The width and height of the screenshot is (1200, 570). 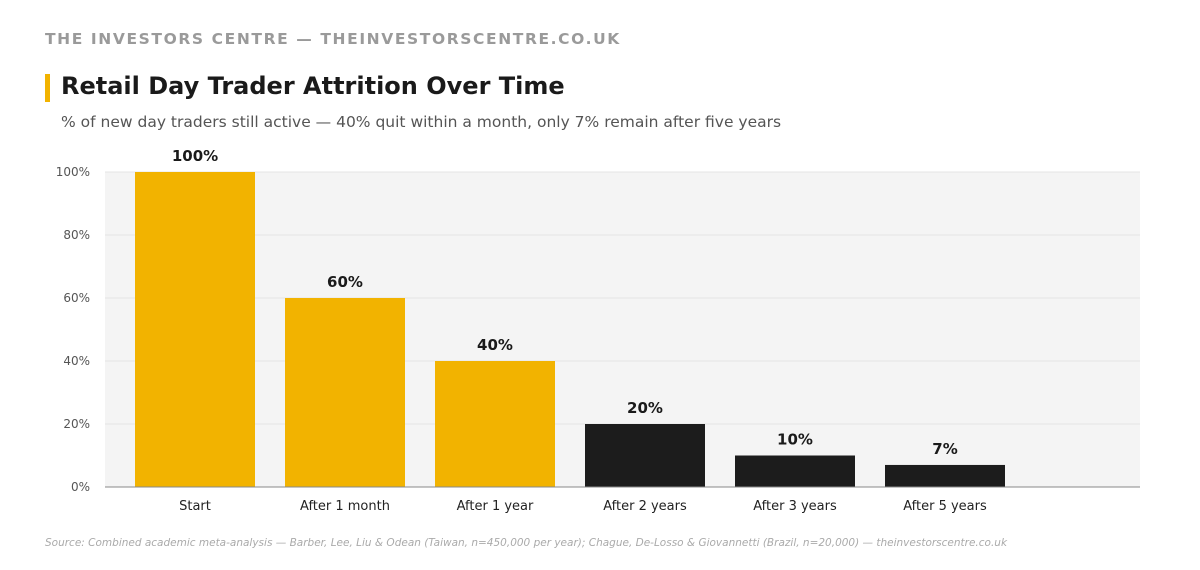 What do you see at coordinates (345, 282) in the screenshot?
I see `data-label: 60%` at bounding box center [345, 282].